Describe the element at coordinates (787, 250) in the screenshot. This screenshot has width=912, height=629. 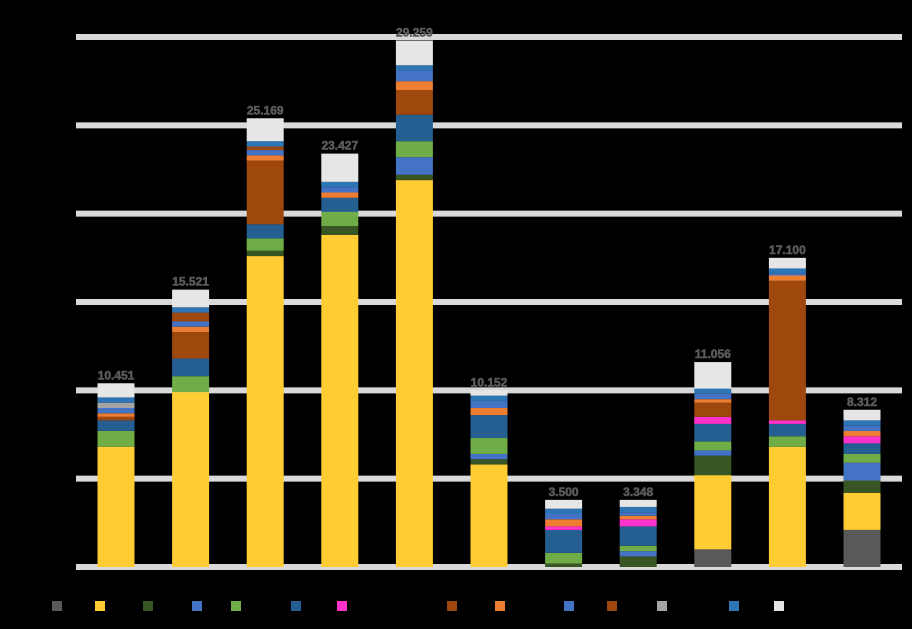
I see `total-label: 17.100` at that location.